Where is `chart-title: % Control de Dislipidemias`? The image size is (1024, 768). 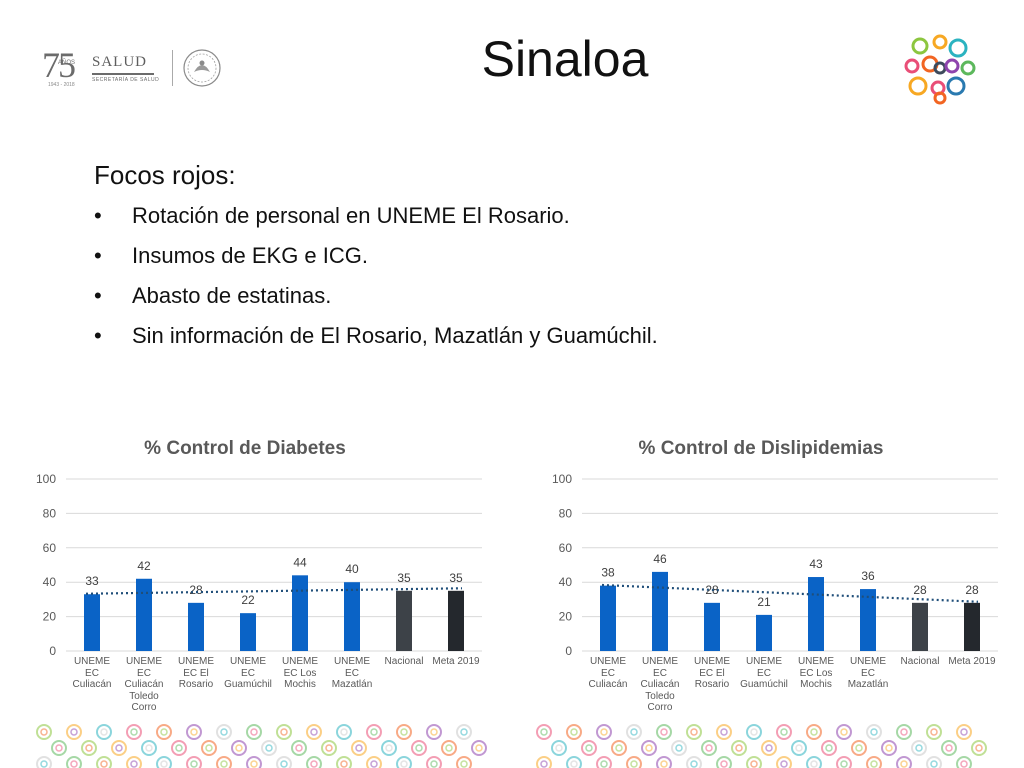 chart-title: % Control de Dislipidemias is located at coordinates (761, 448).